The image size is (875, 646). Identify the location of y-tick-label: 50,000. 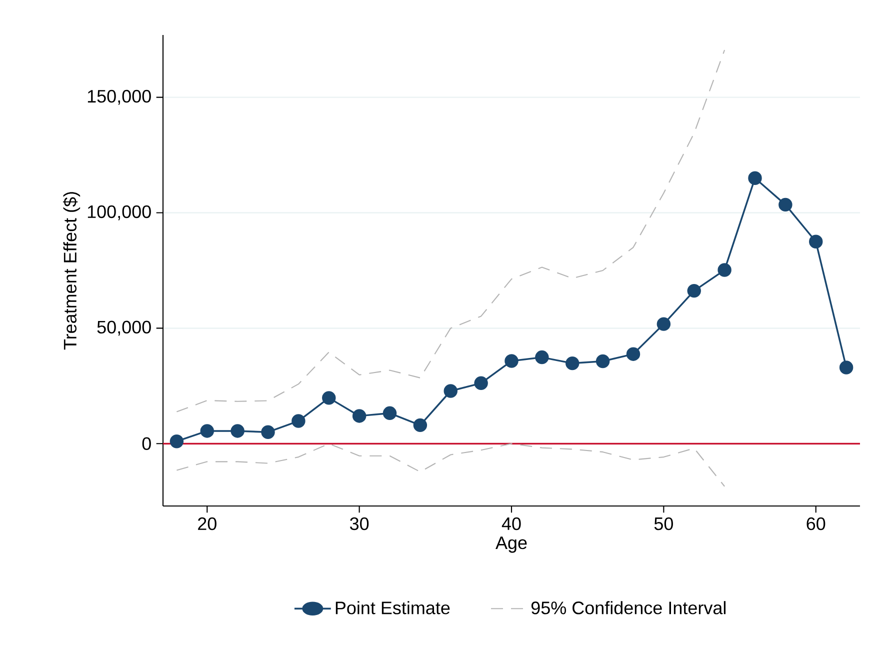
(124, 328).